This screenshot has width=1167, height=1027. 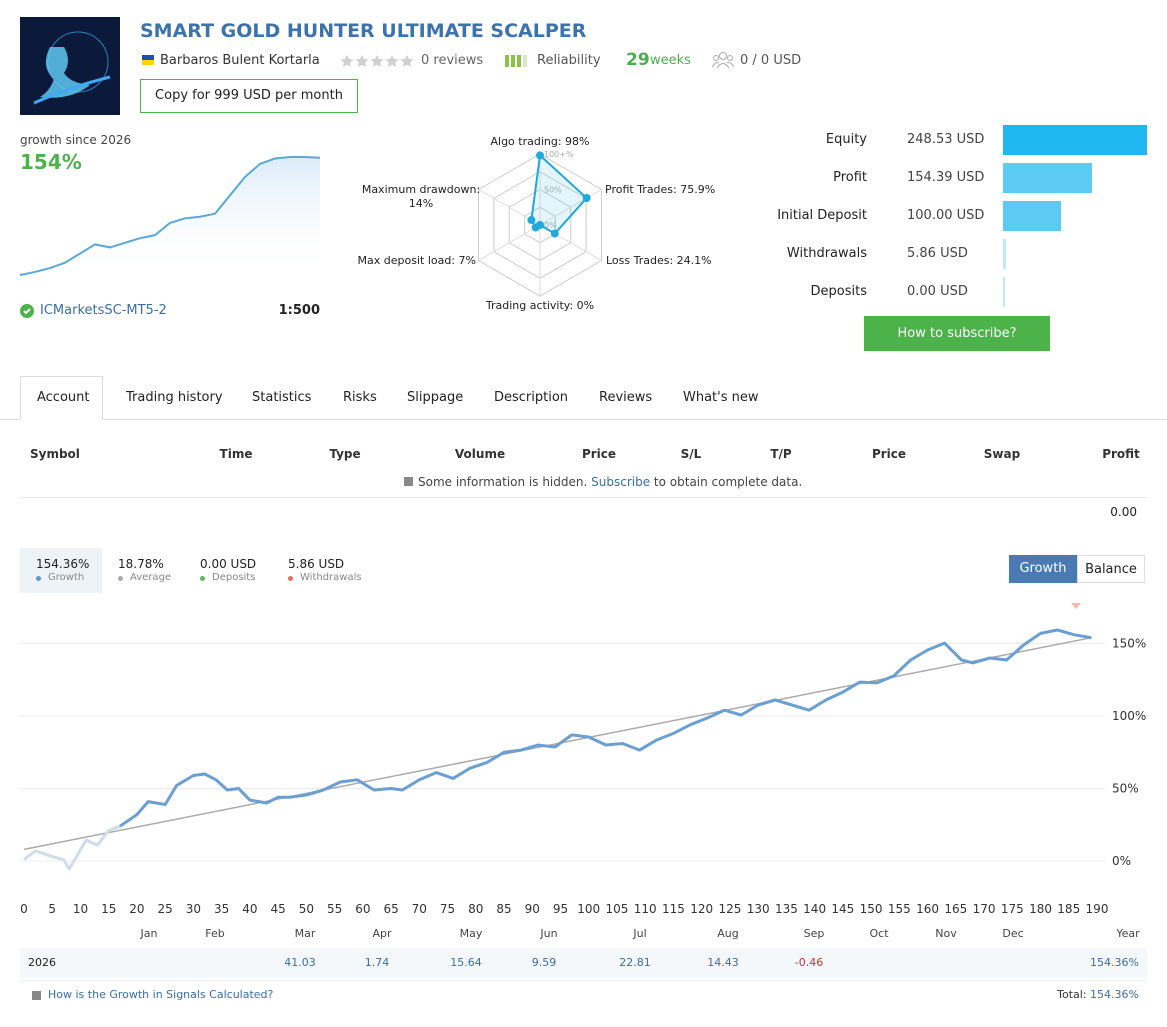 I want to click on x-tick-label: 180, so click(x=1040, y=909).